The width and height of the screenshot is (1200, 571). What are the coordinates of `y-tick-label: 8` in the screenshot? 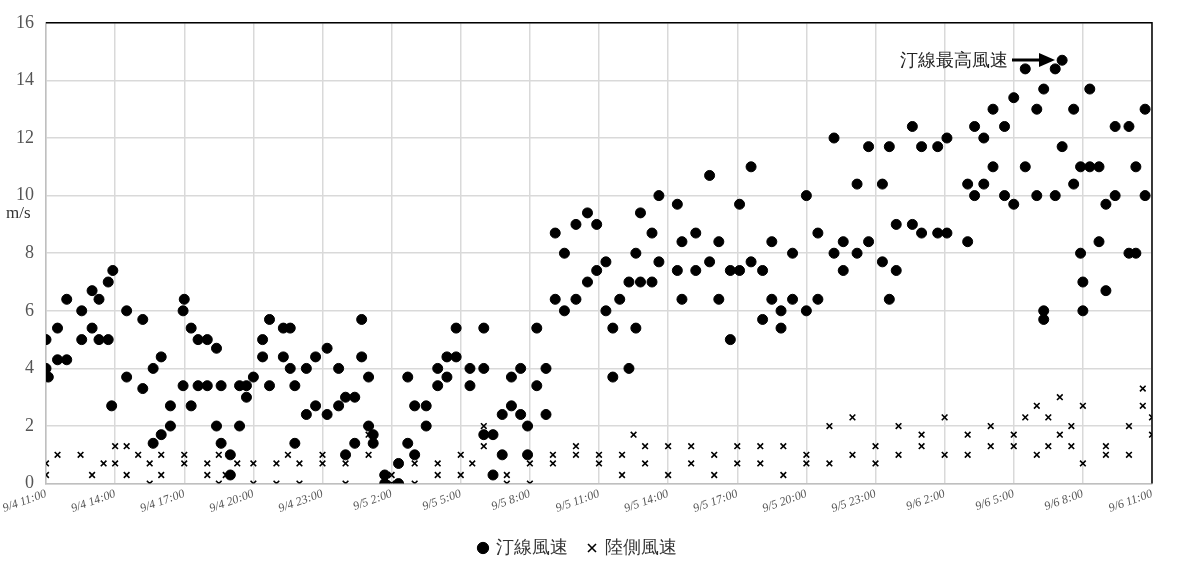 It's located at (29, 251).